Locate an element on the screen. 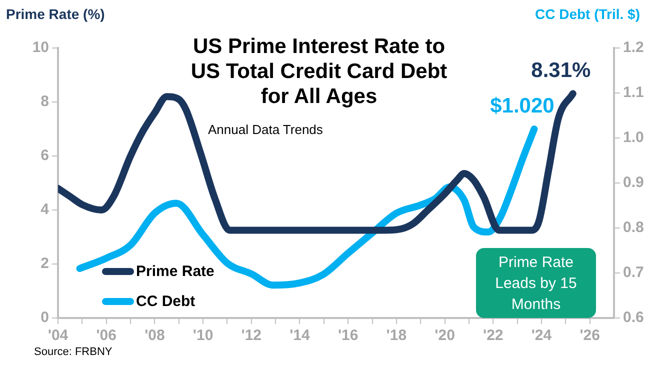 Image resolution: width=672 pixels, height=386 pixels. y2-tick-label: 1.2 is located at coordinates (633, 47).